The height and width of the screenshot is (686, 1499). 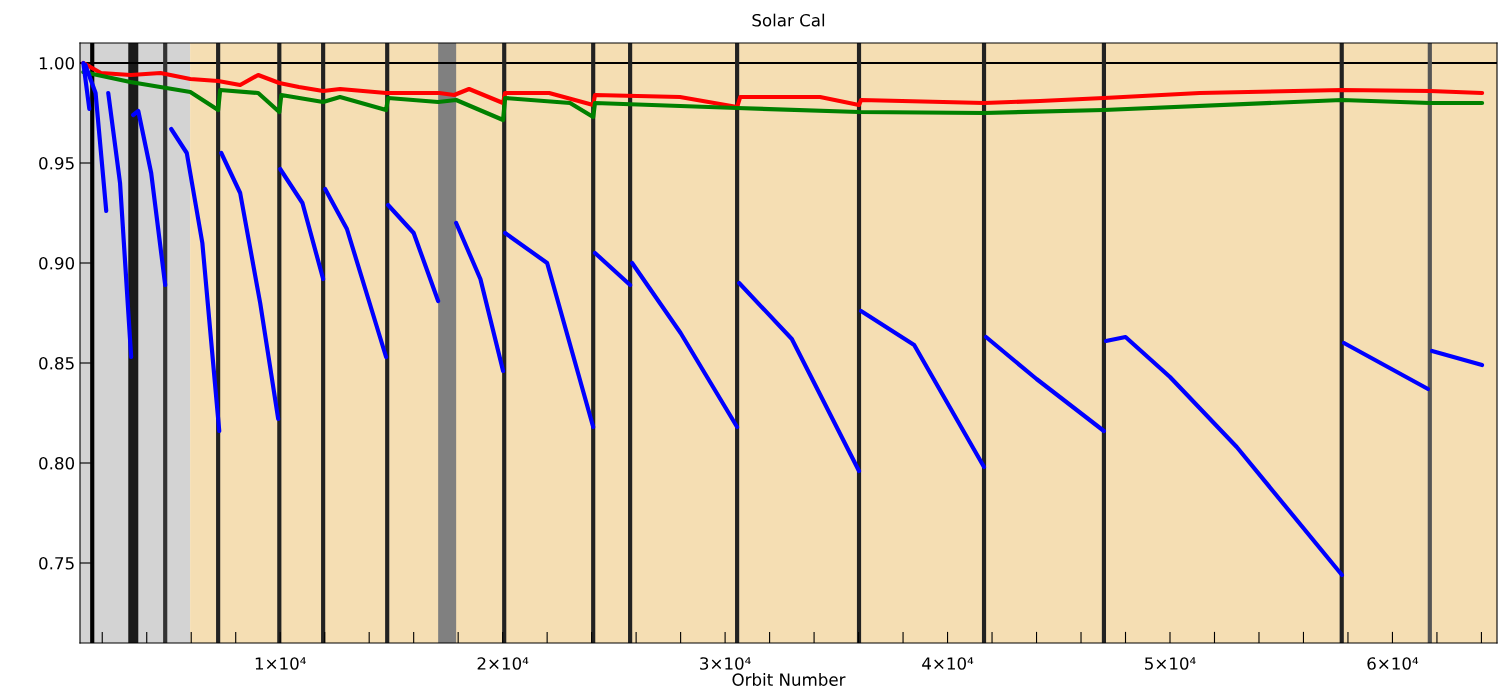 I want to click on y-tick-label: 0.75, so click(x=56, y=563).